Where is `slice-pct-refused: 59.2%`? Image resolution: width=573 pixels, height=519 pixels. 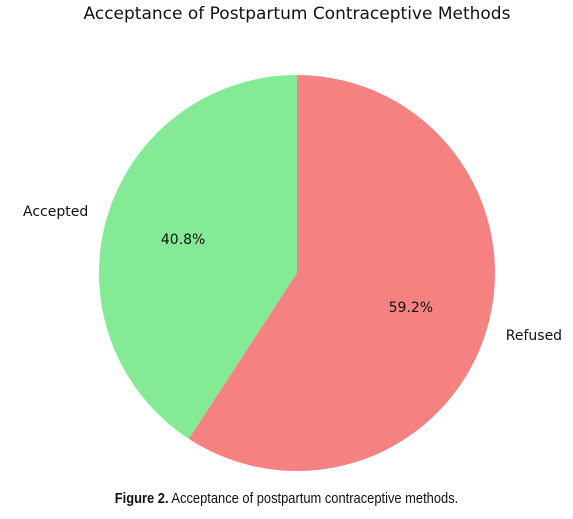
slice-pct-refused: 59.2% is located at coordinates (411, 308).